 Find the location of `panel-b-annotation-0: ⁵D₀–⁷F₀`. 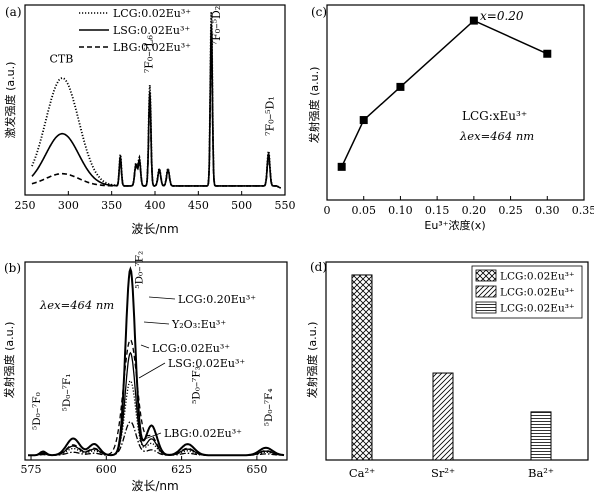

panel-b-annotation-0: ⁵D₀–⁷F₀ is located at coordinates (37, 411).